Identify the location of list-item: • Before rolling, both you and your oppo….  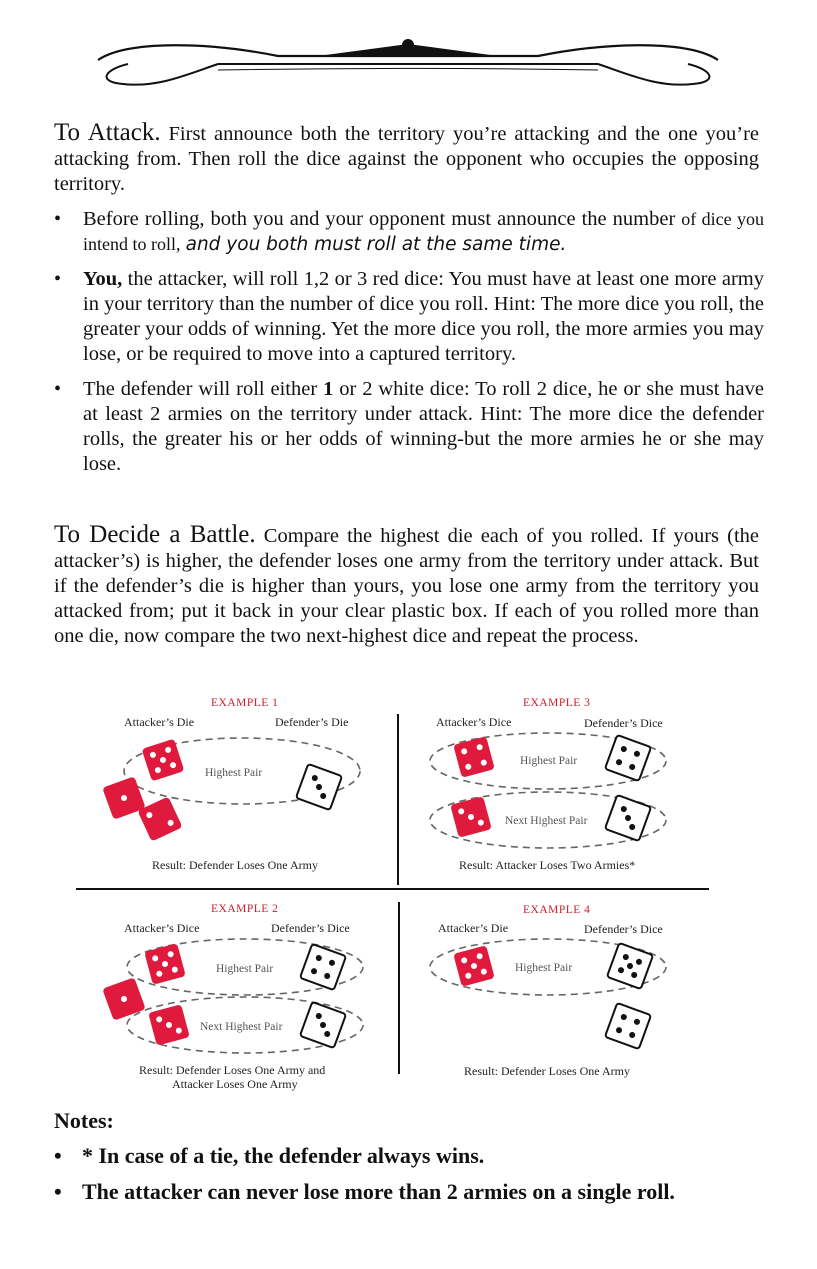
(409, 231).